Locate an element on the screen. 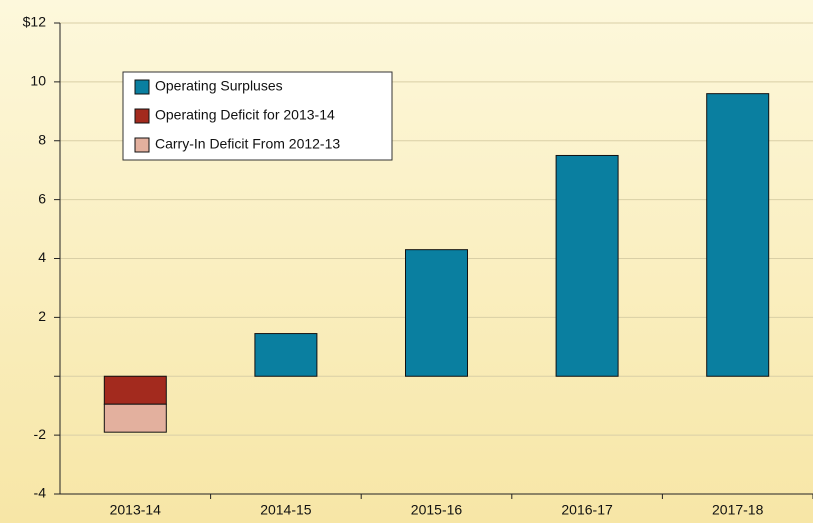 Image resolution: width=813 pixels, height=523 pixels. y-tick-label: -4 is located at coordinates (40, 493).